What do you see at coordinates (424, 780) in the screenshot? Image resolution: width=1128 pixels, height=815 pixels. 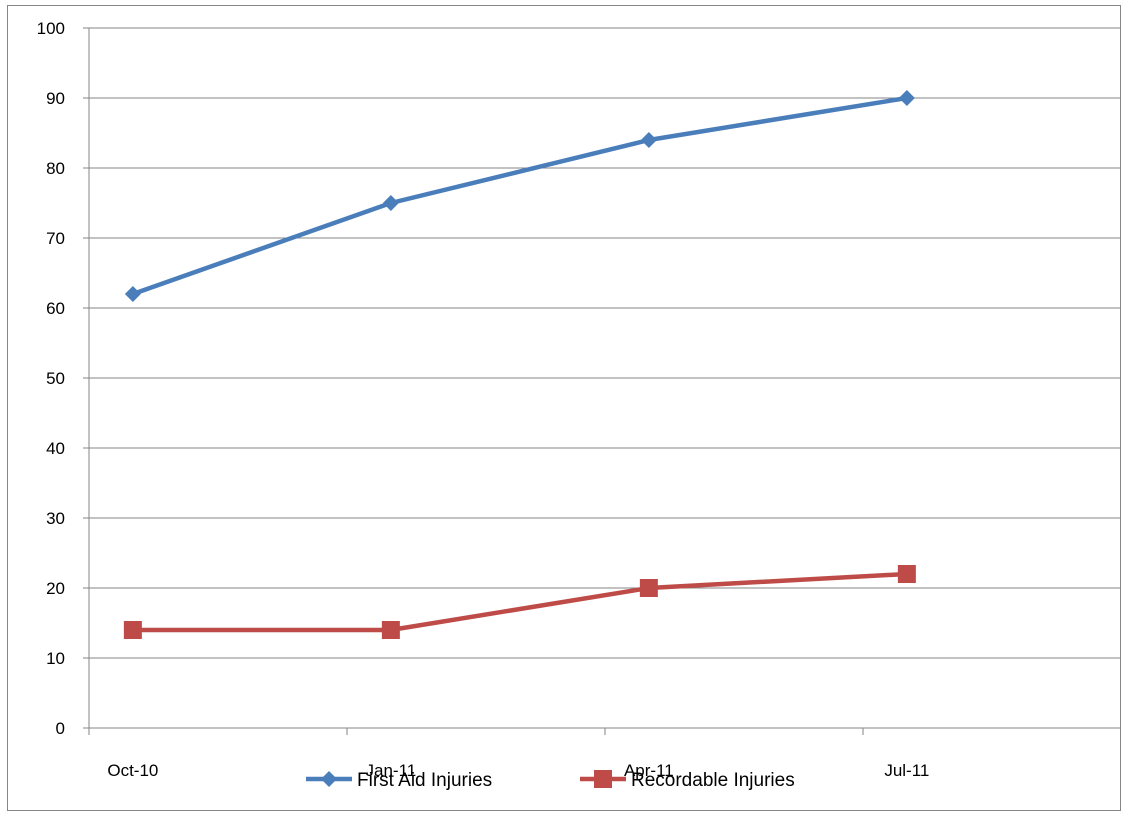 I see `legend-label: First Aid Injuries` at bounding box center [424, 780].